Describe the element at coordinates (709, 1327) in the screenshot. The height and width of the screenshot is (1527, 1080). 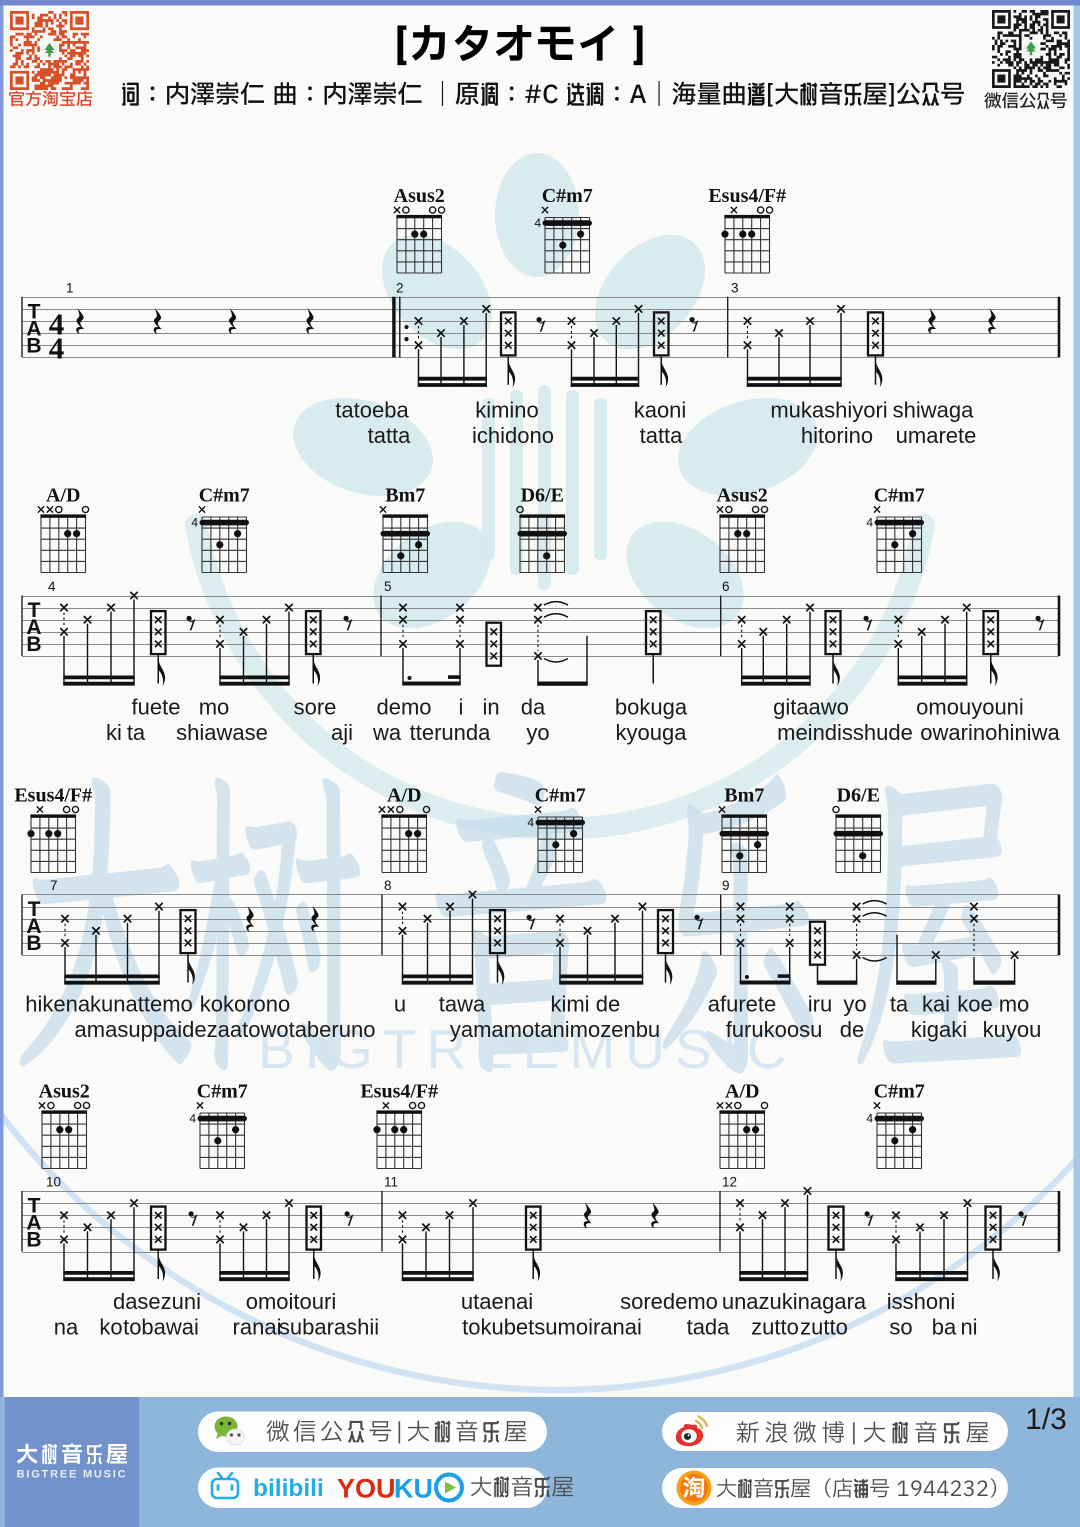
I see `svg-text: tada` at that location.